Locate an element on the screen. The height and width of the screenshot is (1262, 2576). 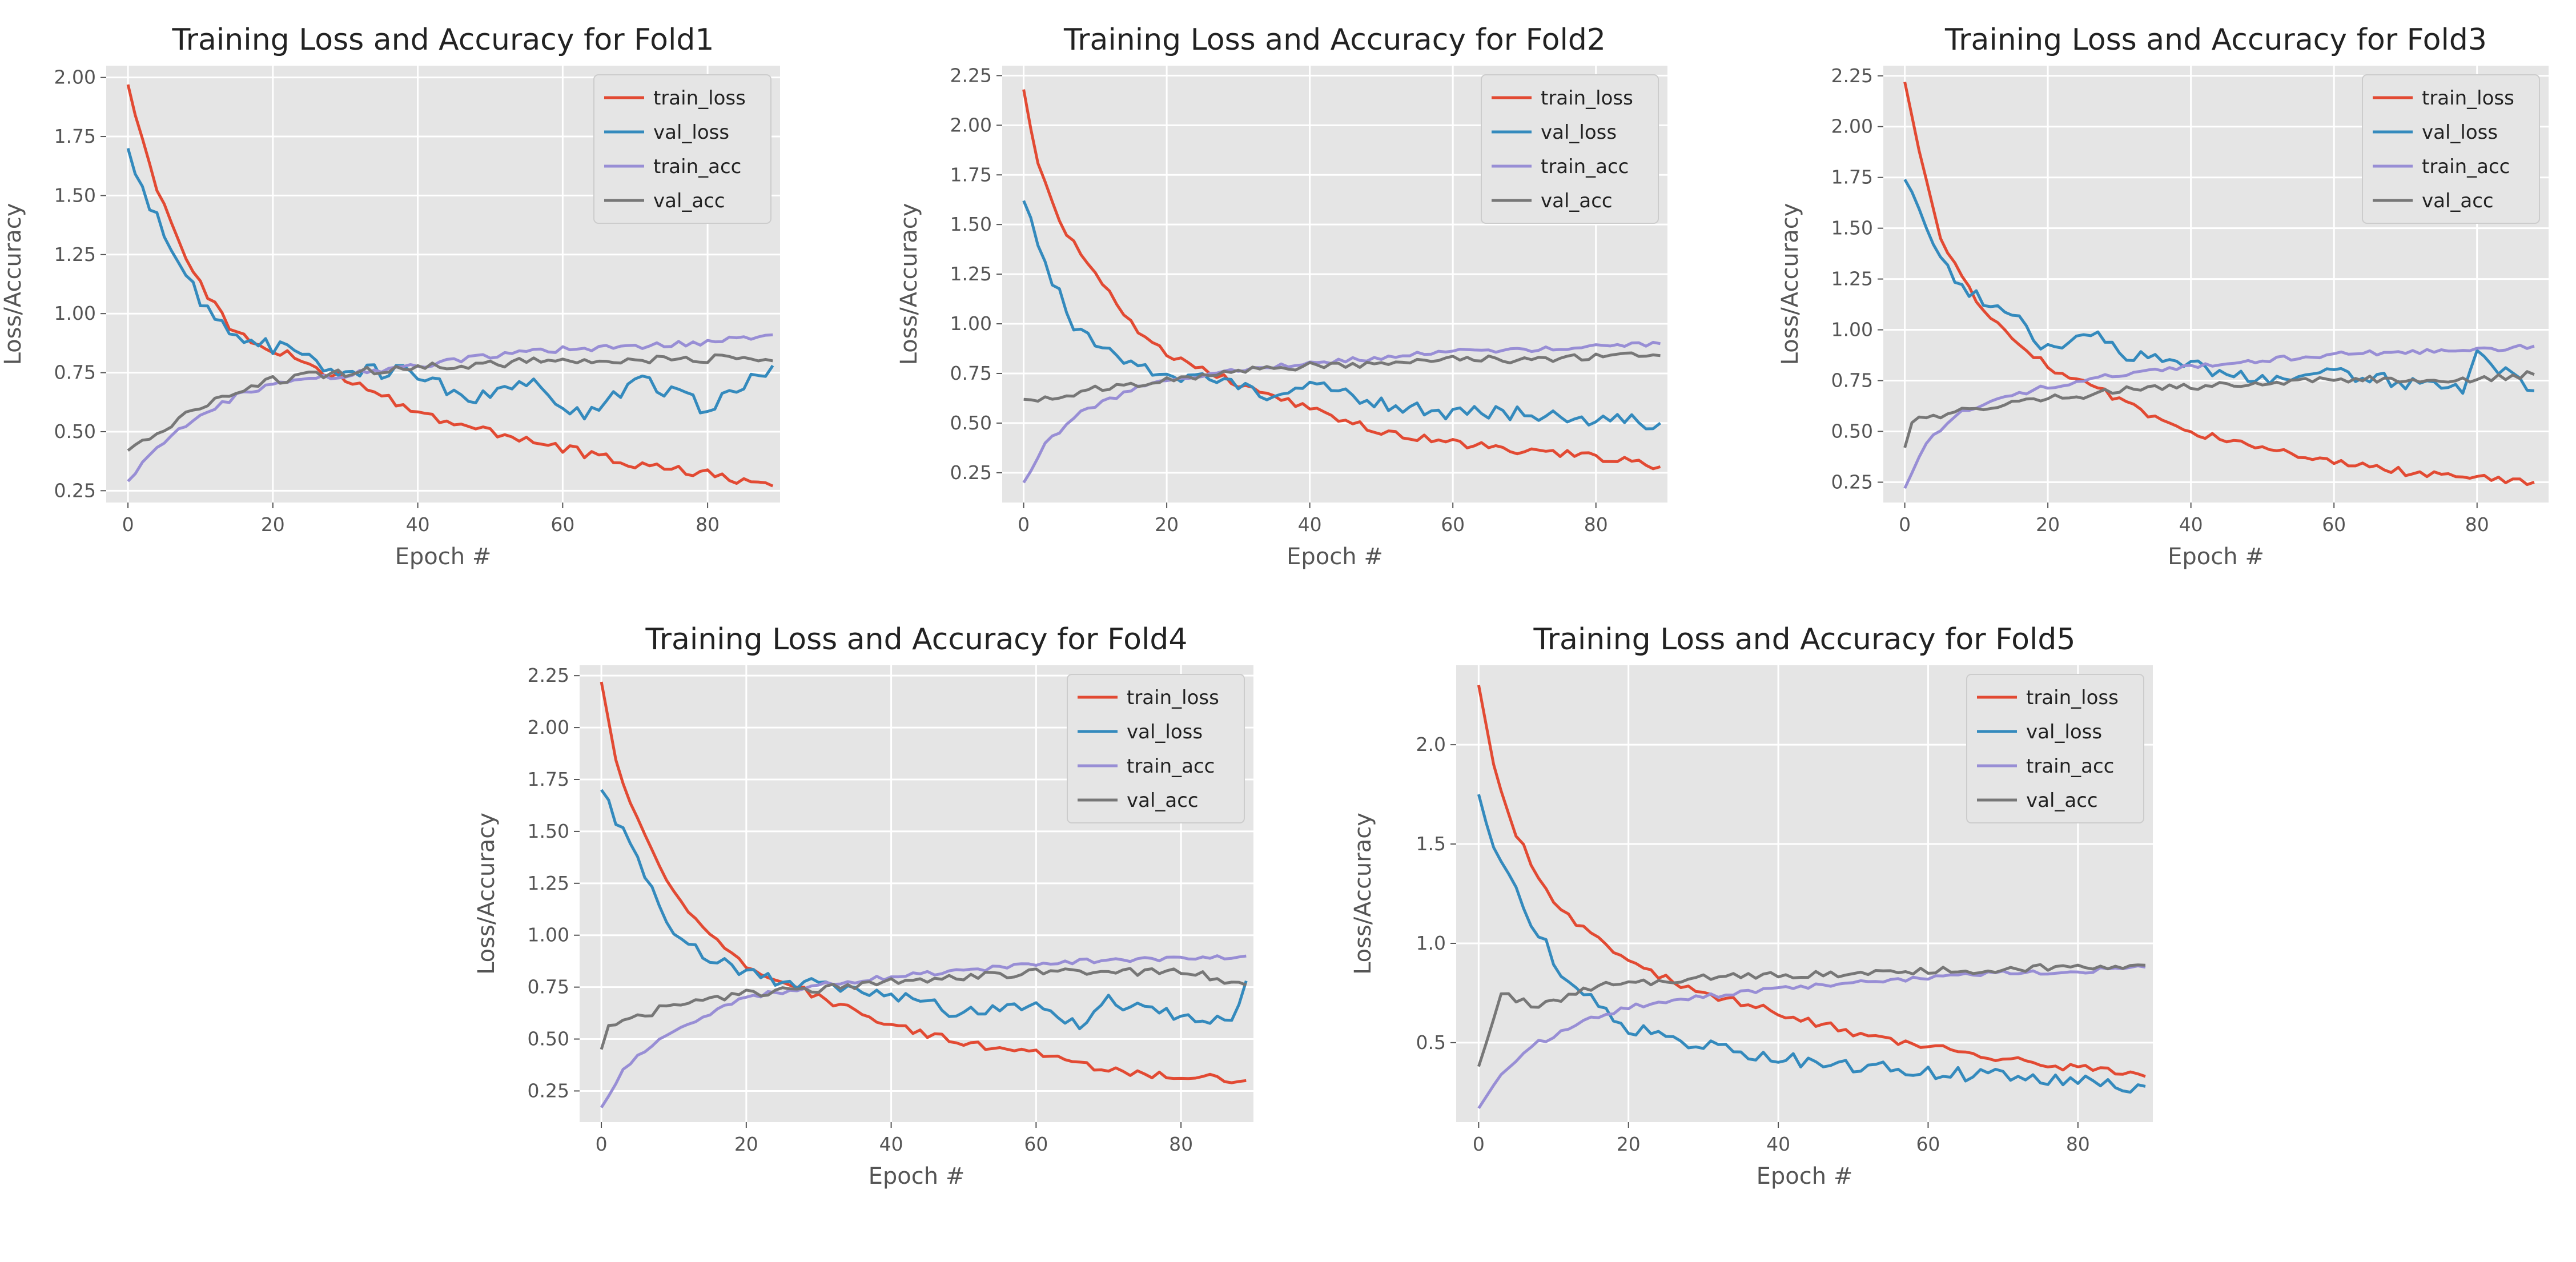
y-tick-label: 0.5 is located at coordinates (1431, 1042).